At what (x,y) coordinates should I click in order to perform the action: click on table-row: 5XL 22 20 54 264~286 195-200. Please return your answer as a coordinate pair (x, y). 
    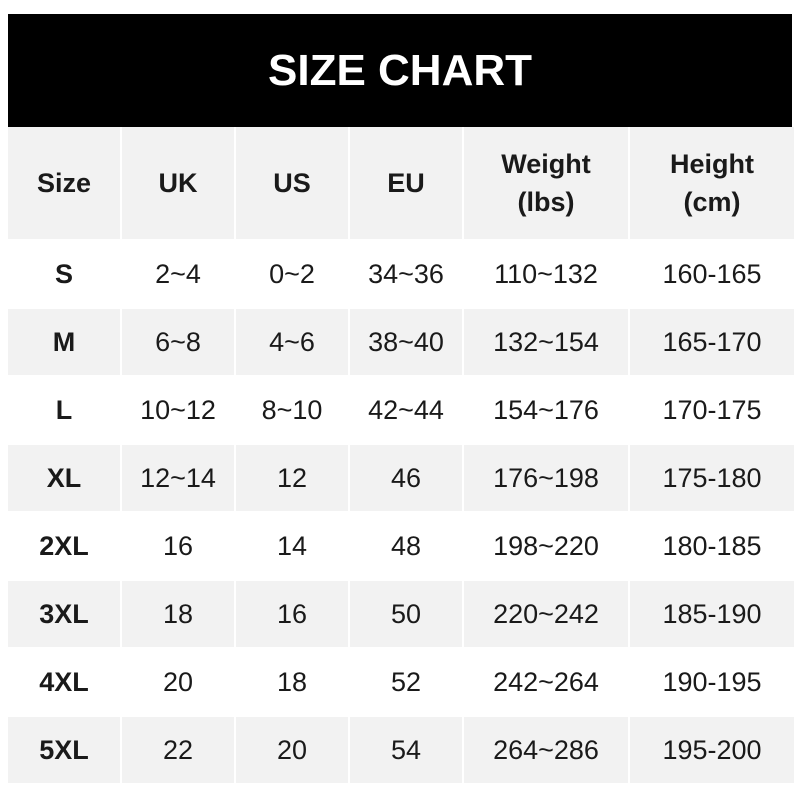
    Looking at the image, I should click on (401, 749).